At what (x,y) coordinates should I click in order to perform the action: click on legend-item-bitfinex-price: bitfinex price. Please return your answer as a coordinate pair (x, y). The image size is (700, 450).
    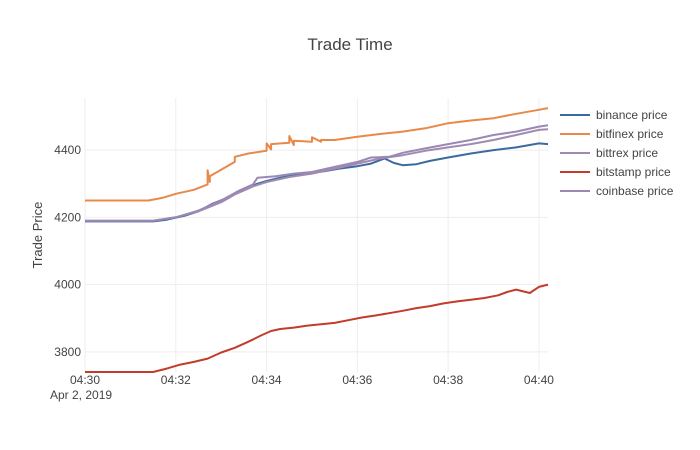
    Looking at the image, I should click on (612, 134).